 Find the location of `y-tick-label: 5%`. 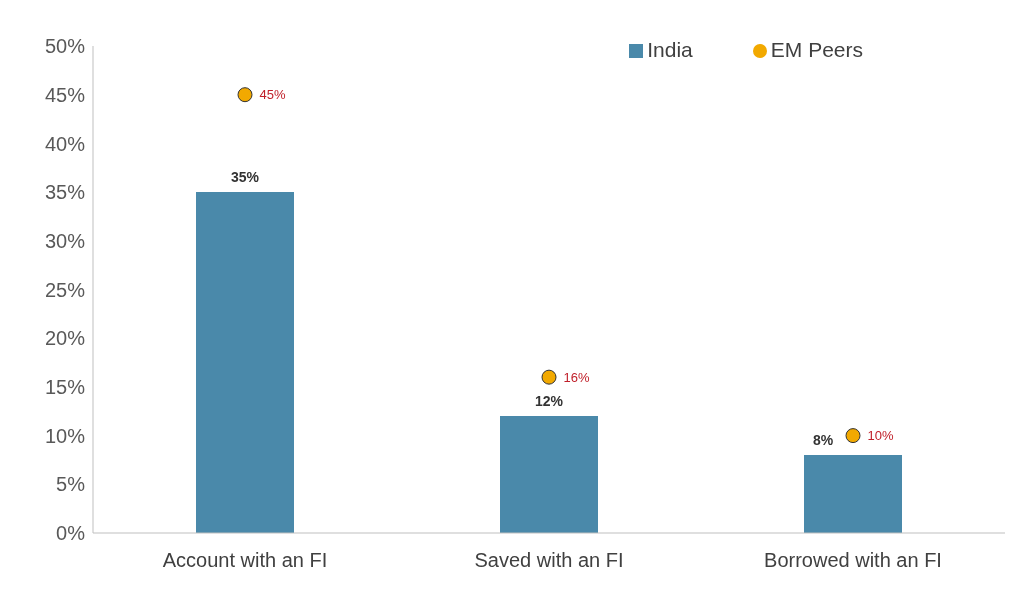

y-tick-label: 5% is located at coordinates (71, 484).